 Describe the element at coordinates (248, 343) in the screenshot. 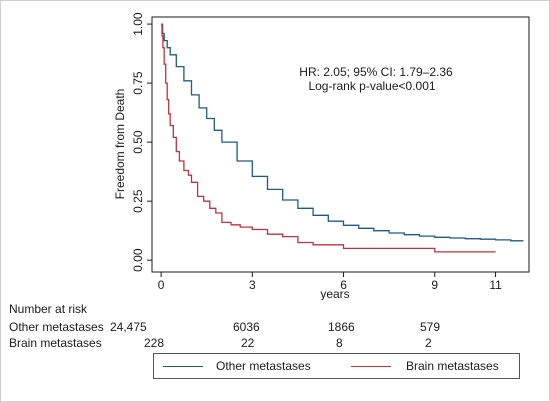

I see `risk-value: 22` at that location.